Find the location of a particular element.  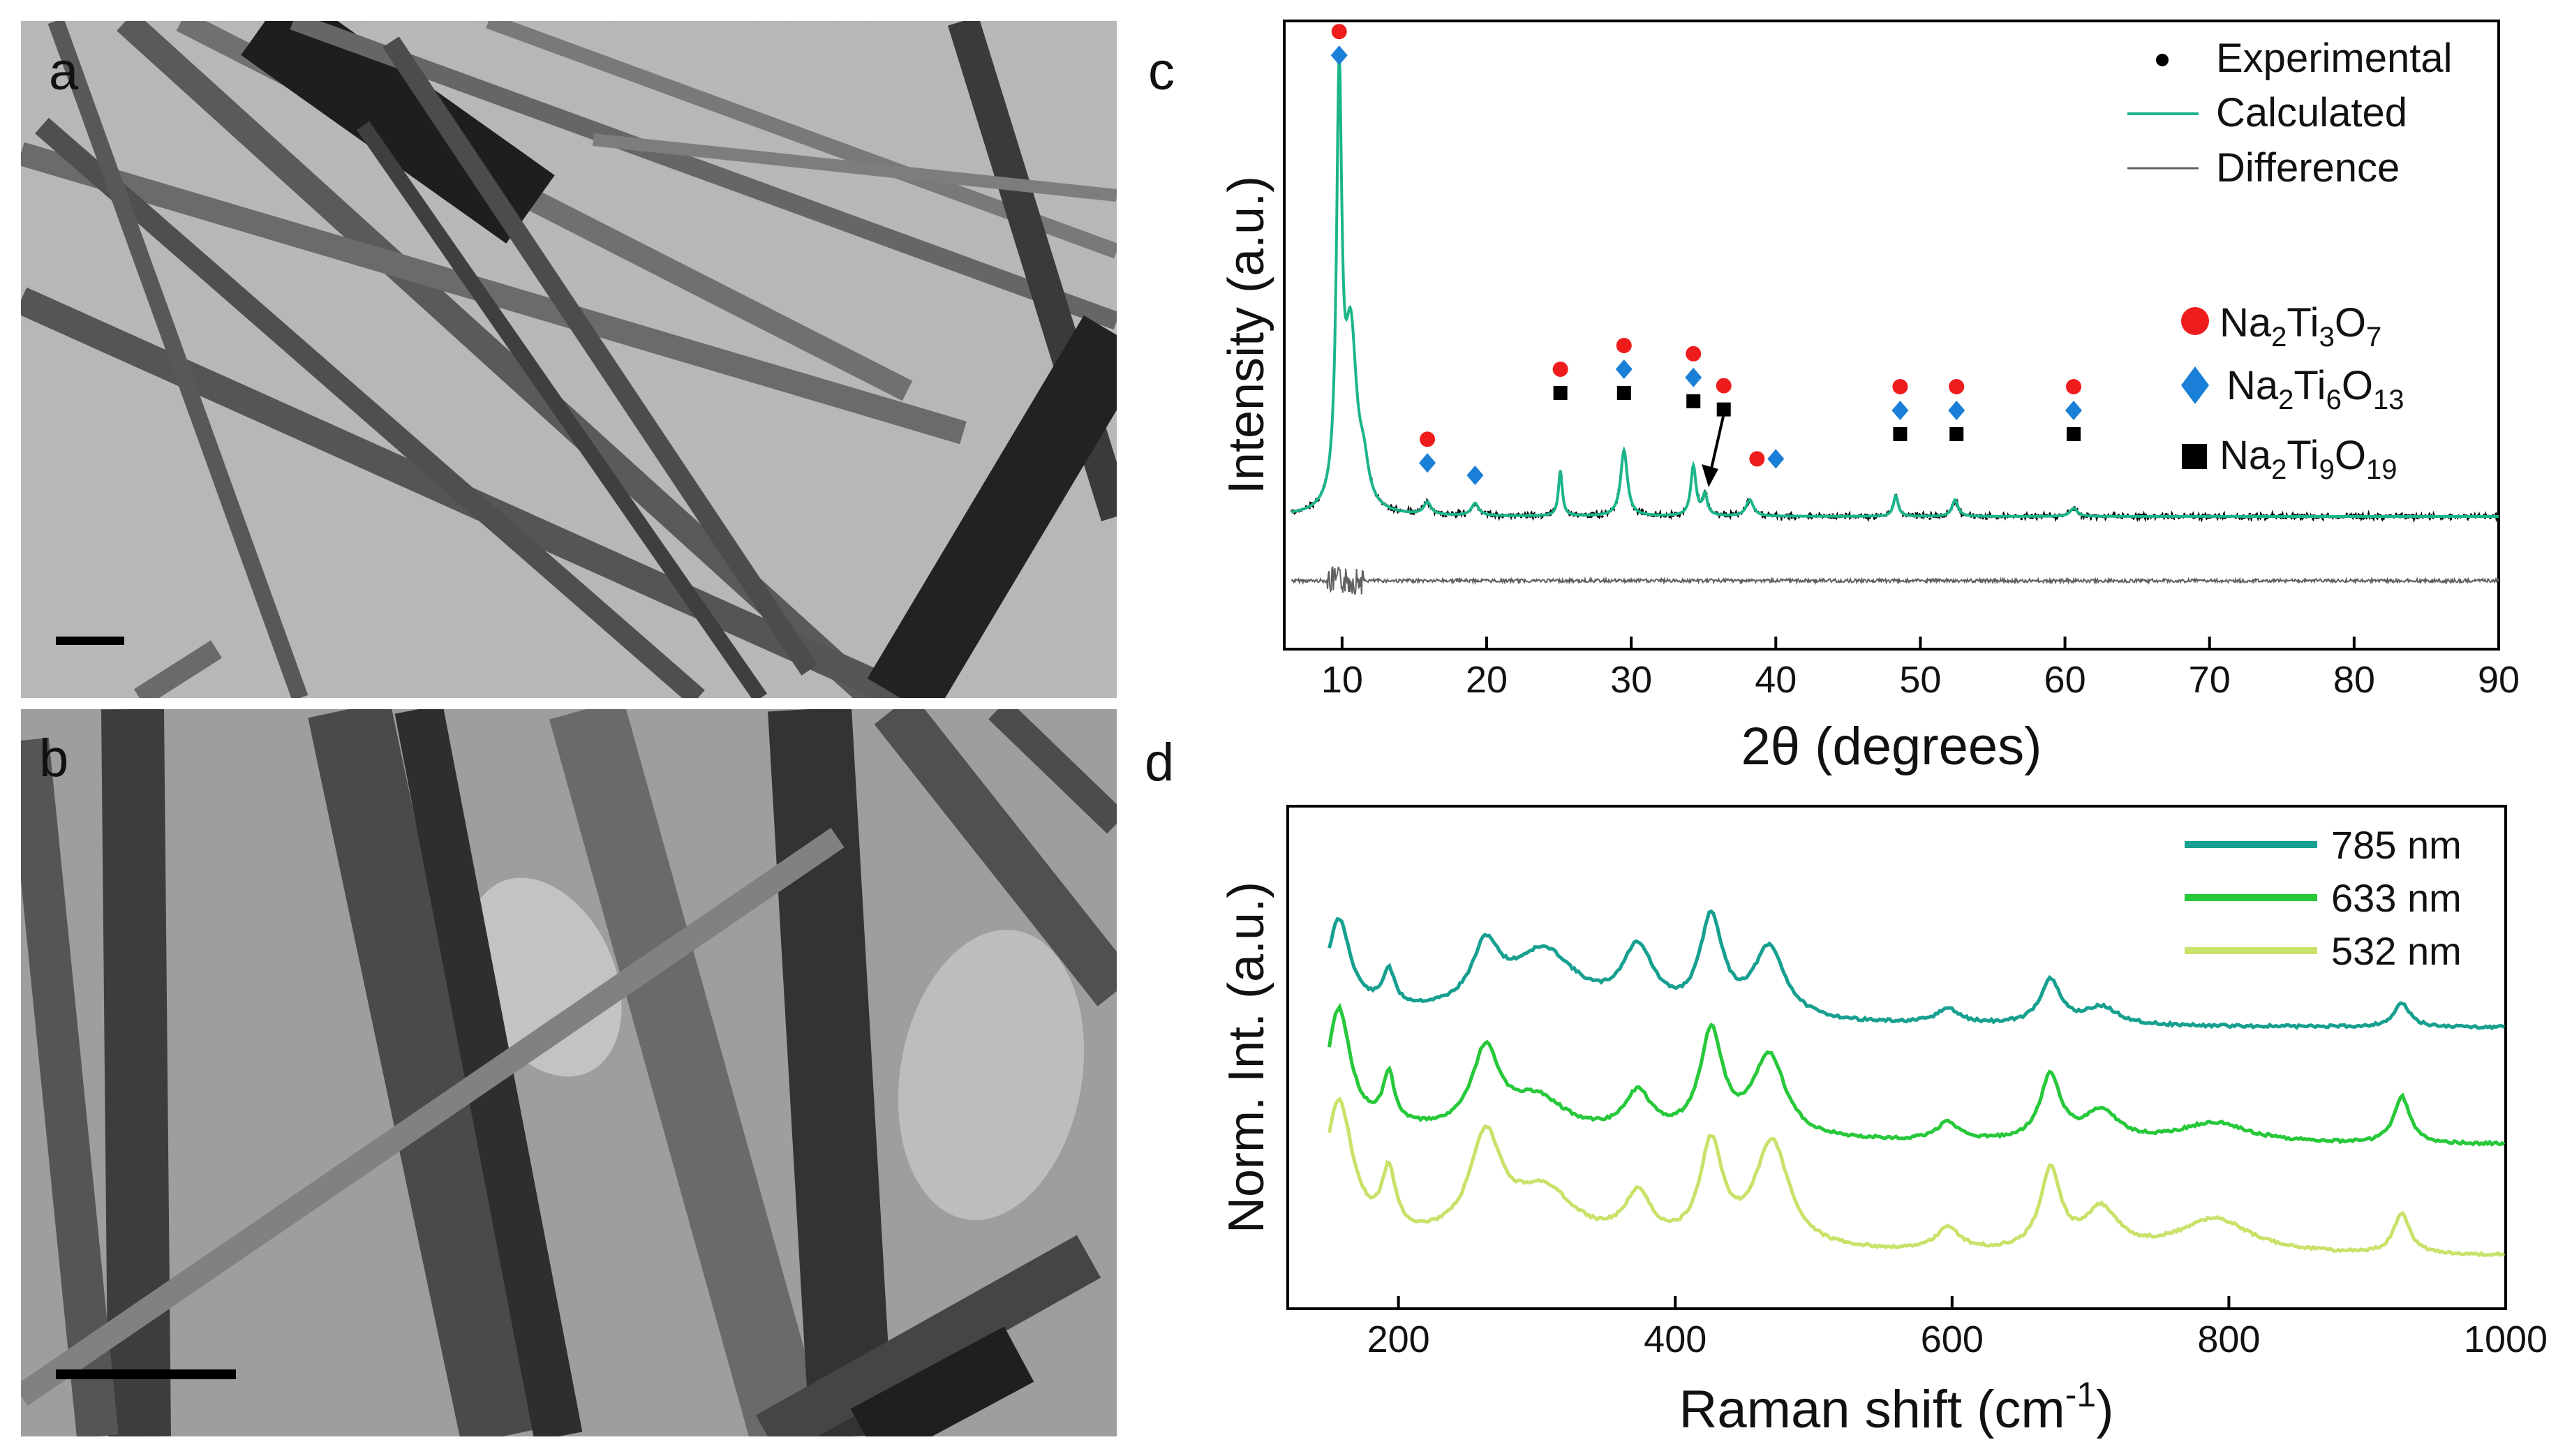

raman-series-785-nm is located at coordinates (1917, 970).